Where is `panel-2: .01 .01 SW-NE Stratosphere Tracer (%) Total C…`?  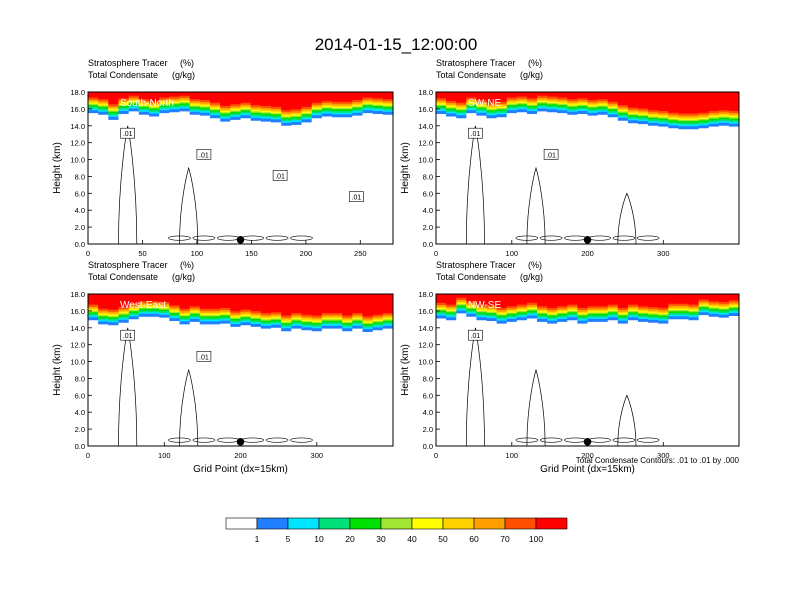 panel-2: .01 .01 SW-NE Stratosphere Tracer (%) Total C… is located at coordinates (570, 158).